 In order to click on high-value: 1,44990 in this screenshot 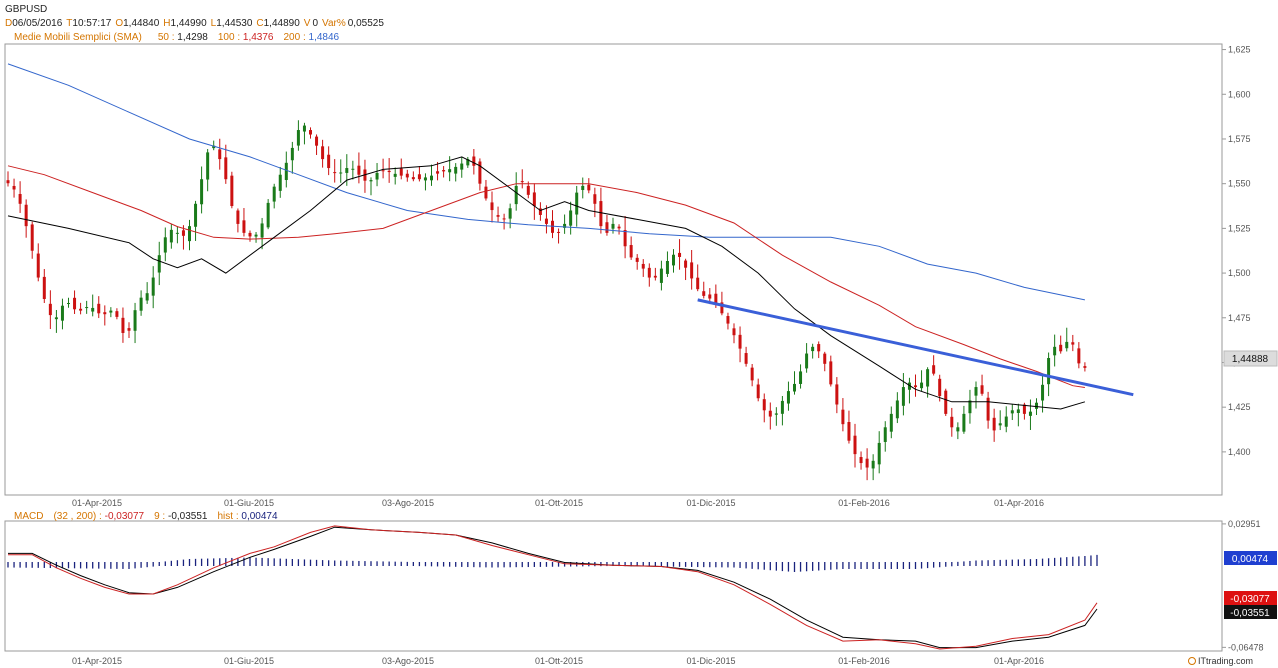, I will do `click(189, 23)`.